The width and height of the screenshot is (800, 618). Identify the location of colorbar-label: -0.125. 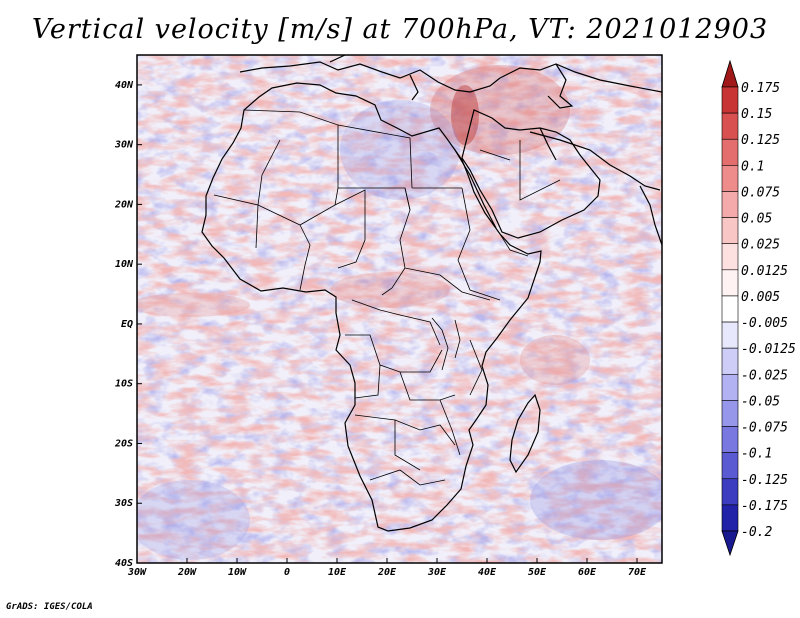
(764, 480).